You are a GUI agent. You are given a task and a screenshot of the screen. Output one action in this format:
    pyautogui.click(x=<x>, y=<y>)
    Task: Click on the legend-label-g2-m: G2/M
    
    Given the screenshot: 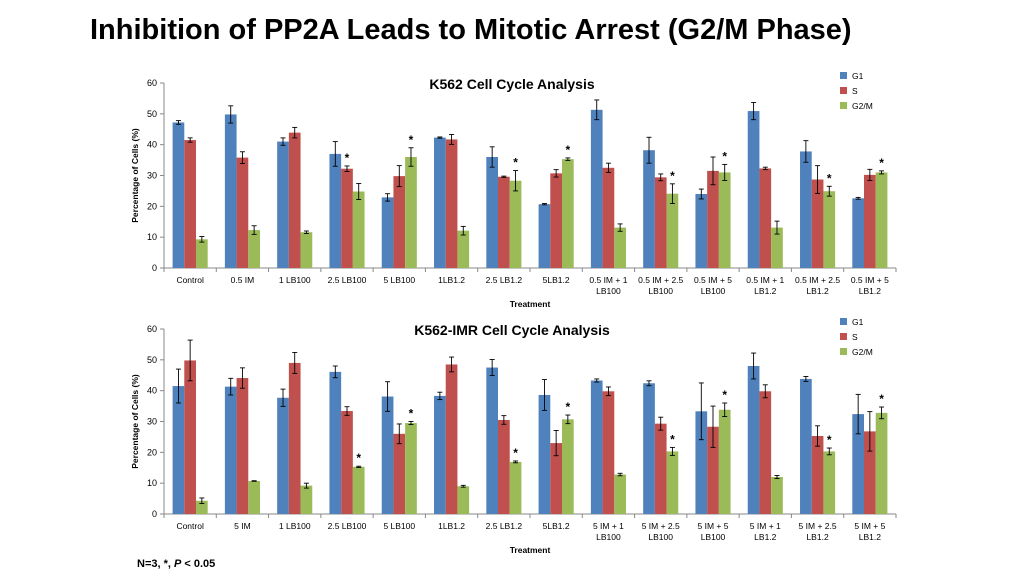 What is the action you would take?
    pyautogui.click(x=862, y=106)
    